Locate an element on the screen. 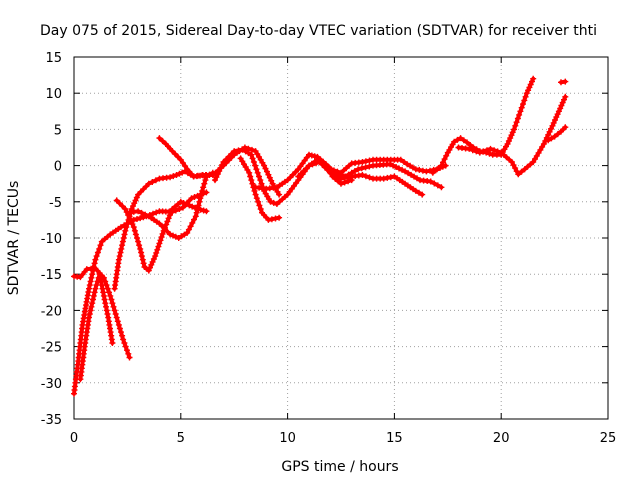  y-tick-label: 5 is located at coordinates (58, 130).